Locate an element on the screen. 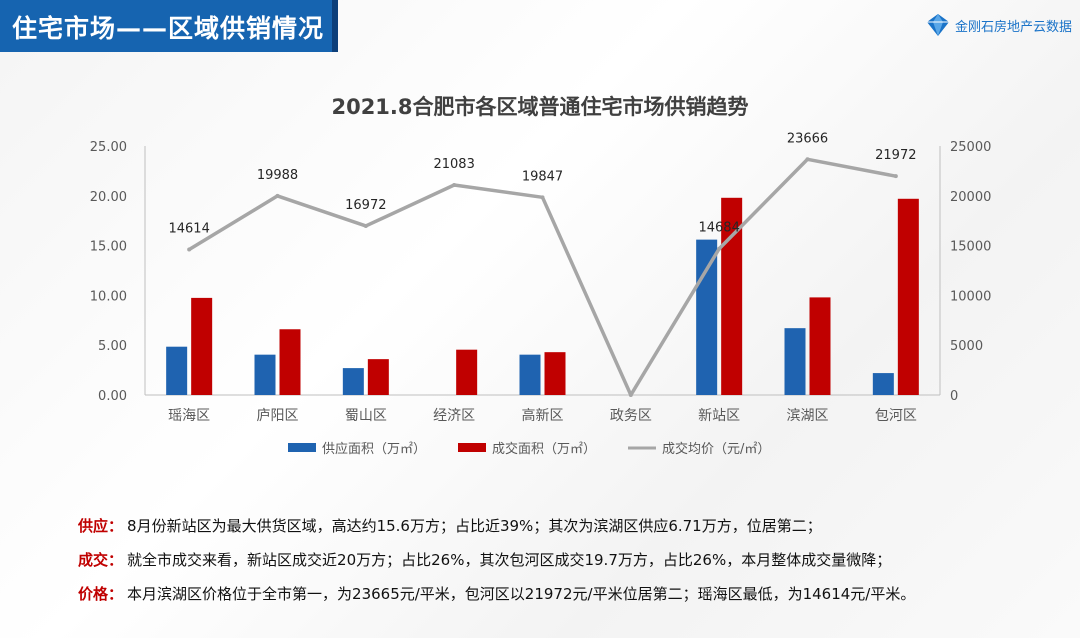  x-tick-label: 经济区 is located at coordinates (454, 416).